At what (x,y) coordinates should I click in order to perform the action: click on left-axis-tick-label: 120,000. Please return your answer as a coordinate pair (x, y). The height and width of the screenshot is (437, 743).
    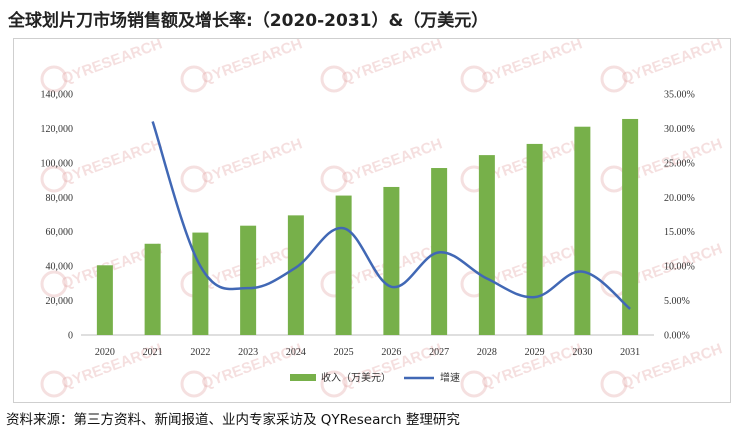
    Looking at the image, I should click on (57, 129).